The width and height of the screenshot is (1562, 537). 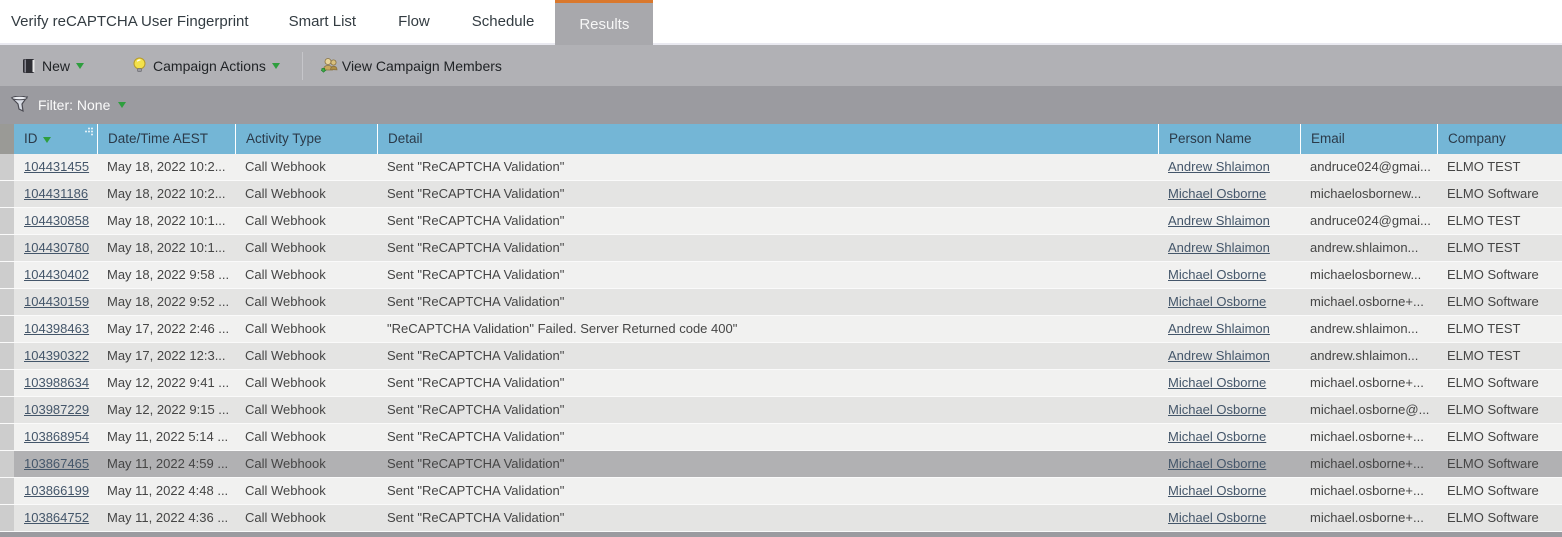 What do you see at coordinates (57, 220) in the screenshot?
I see `activity-id-link: 104430858` at bounding box center [57, 220].